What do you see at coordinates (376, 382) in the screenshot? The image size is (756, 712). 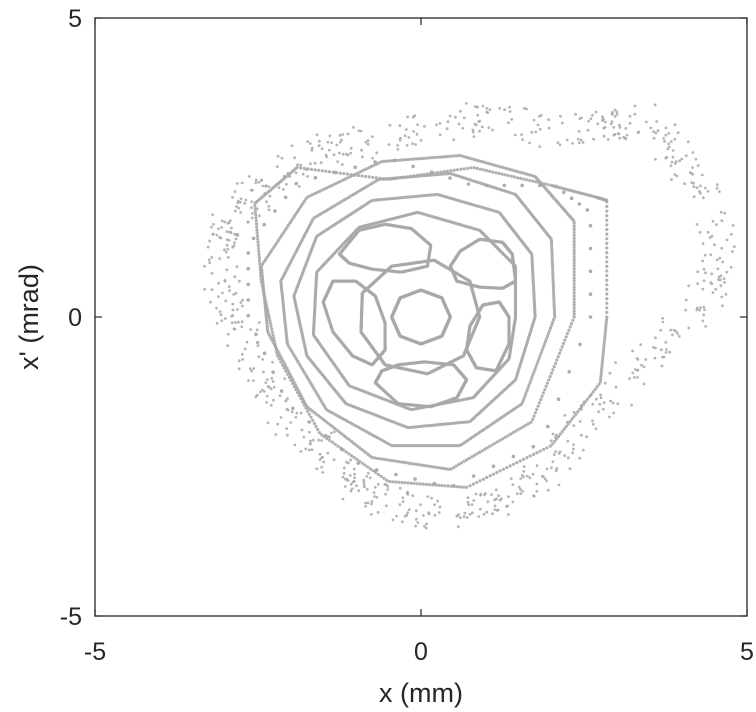 I see `island-4-point` at bounding box center [376, 382].